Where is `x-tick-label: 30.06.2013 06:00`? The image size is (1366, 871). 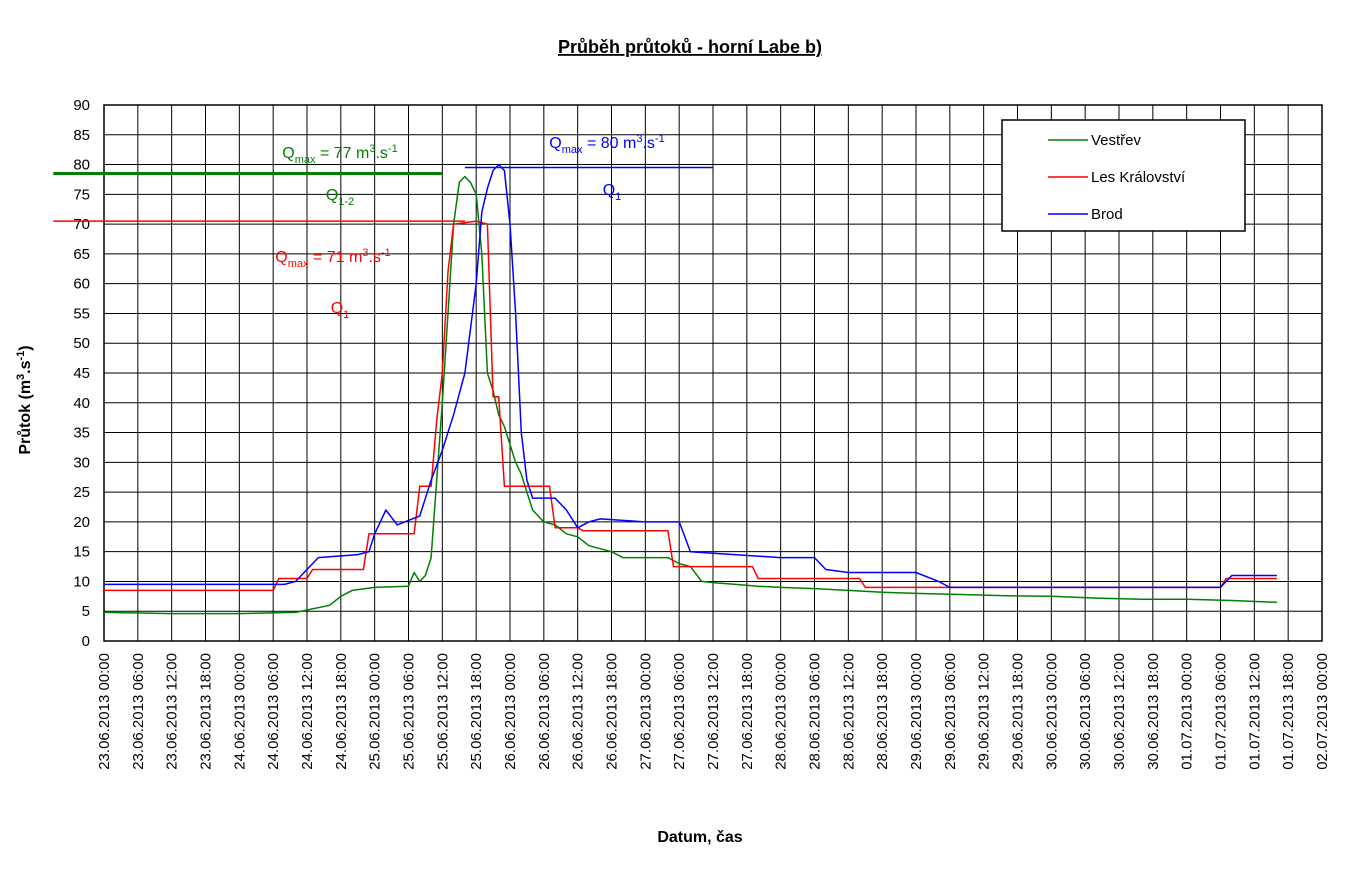
x-tick-label: 30.06.2013 06:00 is located at coordinates (1085, 711).